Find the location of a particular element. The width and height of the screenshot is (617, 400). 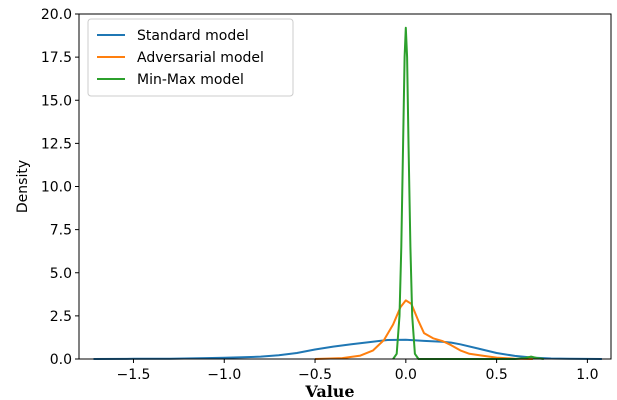

x-tick-label: 1.0 is located at coordinates (587, 375).